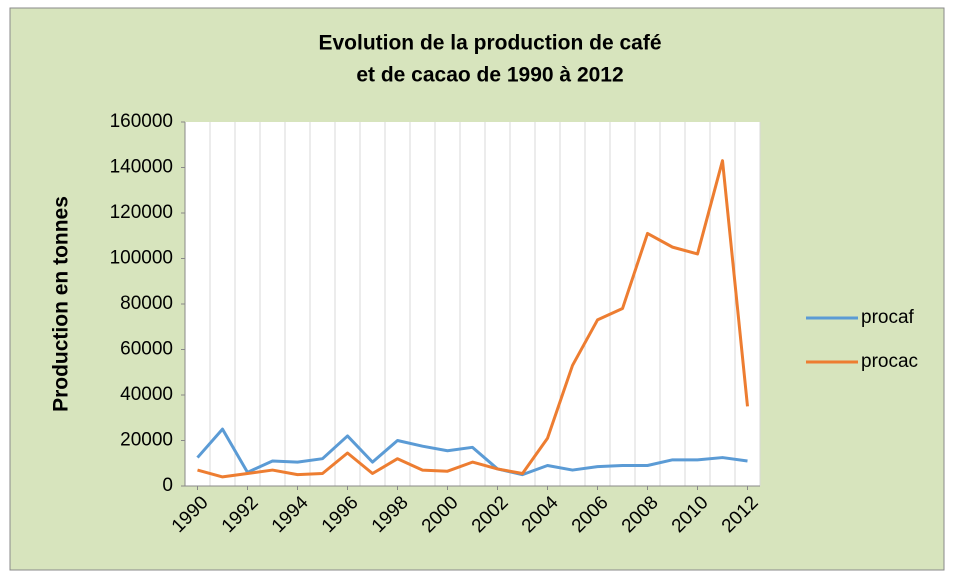 The width and height of the screenshot is (954, 578). I want to click on legend-label: procaf, so click(888, 317).